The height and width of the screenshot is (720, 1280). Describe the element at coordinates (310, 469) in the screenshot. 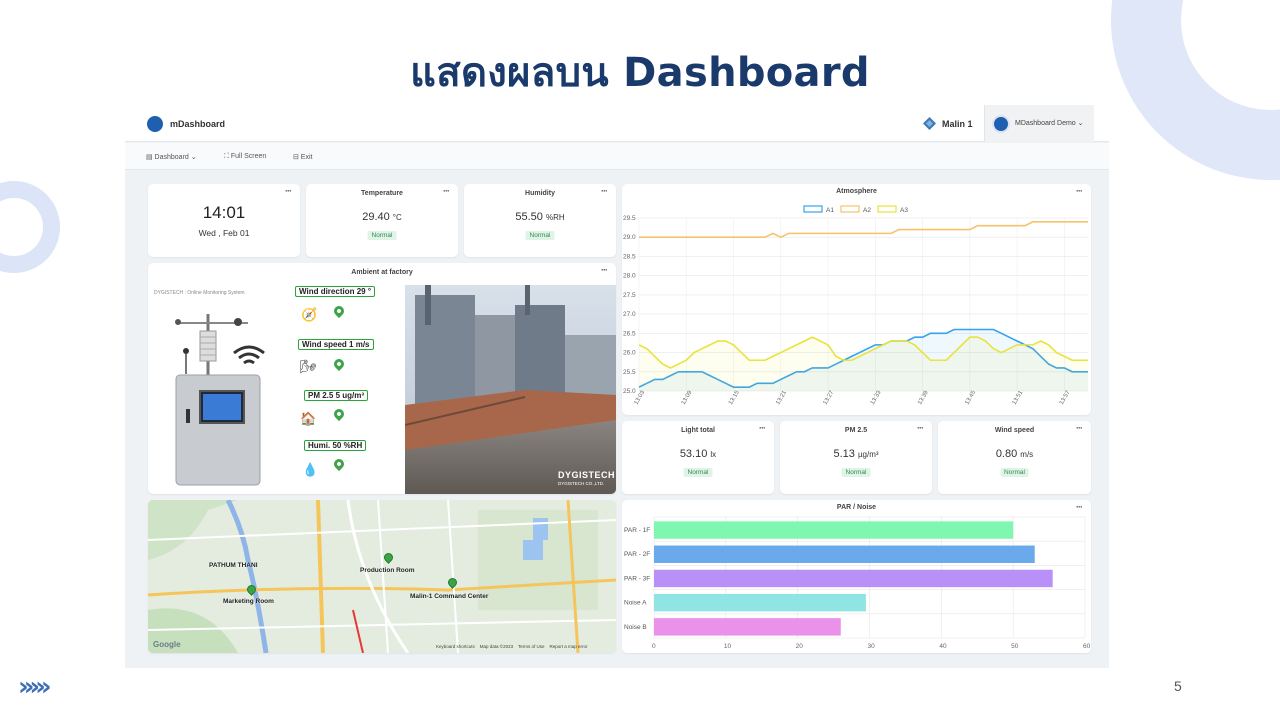

I see `humidity-drop-icon: 💧` at that location.